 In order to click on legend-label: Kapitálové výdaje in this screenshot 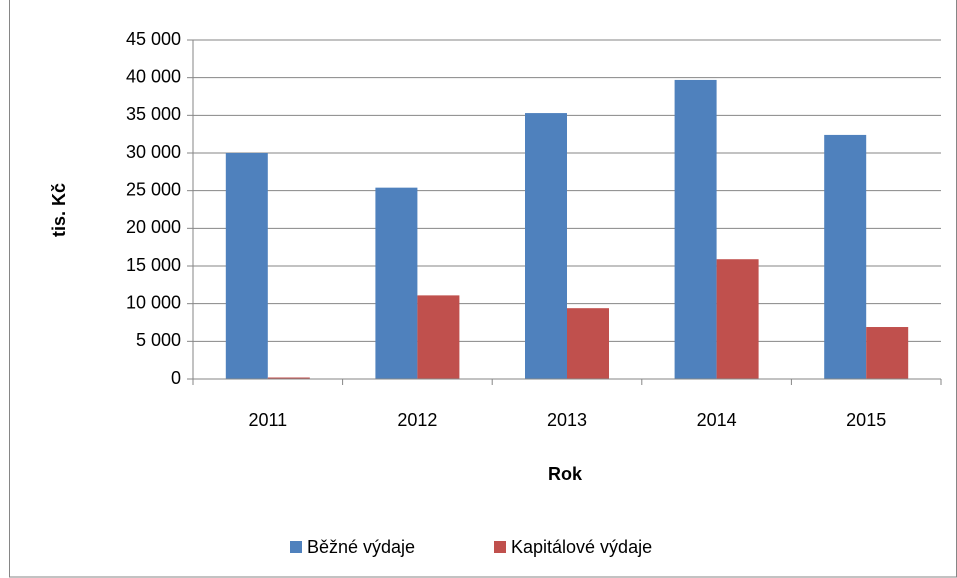, I will do `click(581, 547)`.